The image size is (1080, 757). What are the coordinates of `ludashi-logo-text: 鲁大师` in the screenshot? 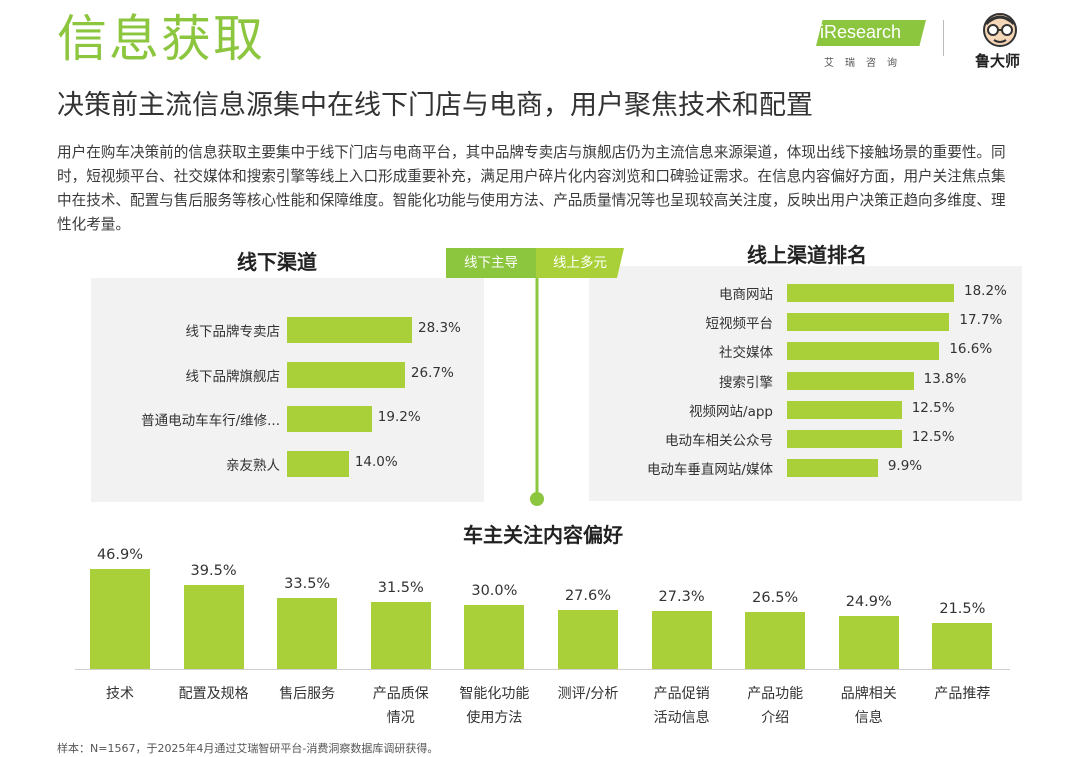 It's located at (997, 60).